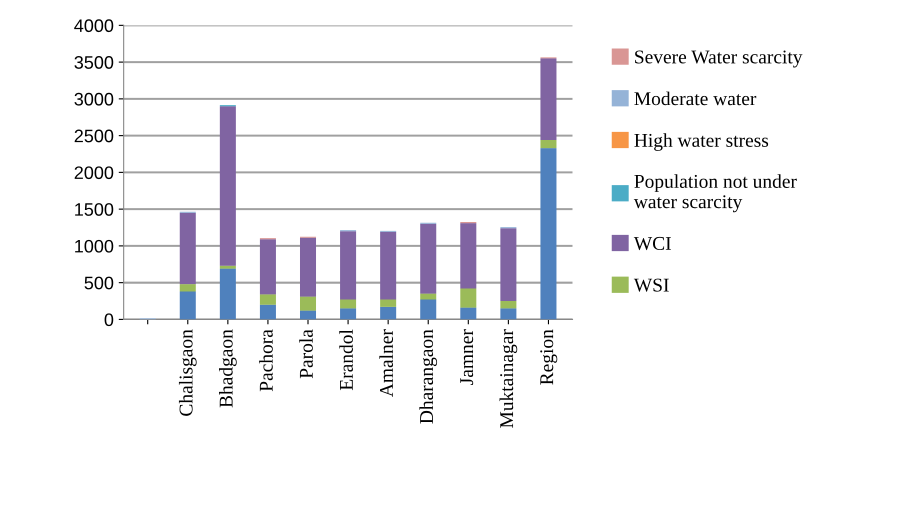  Describe the element at coordinates (718, 59) in the screenshot. I see `legend-label: Severe Water scarcity` at that location.